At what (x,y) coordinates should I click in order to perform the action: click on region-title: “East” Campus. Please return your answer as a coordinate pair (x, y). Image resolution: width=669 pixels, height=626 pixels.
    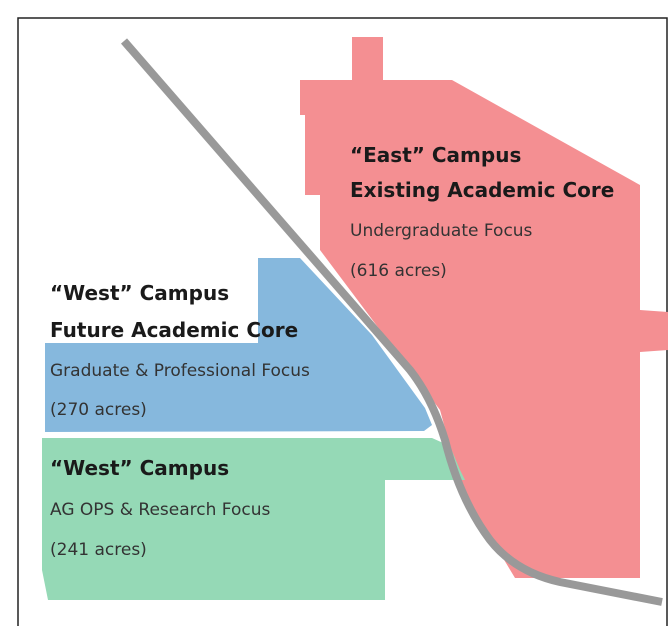
    Looking at the image, I should click on (435, 155).